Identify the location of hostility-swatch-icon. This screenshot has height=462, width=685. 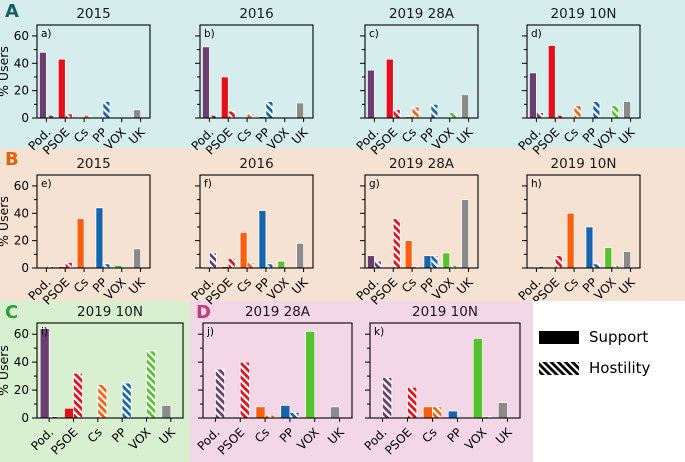
(559, 368).